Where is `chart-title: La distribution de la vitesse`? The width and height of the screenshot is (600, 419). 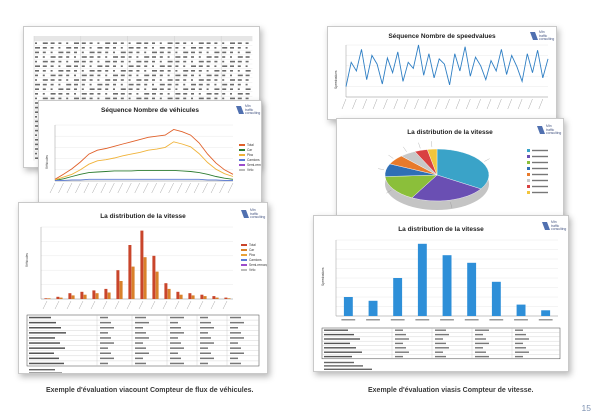 chart-title: La distribution de la vitesse is located at coordinates (441, 229).